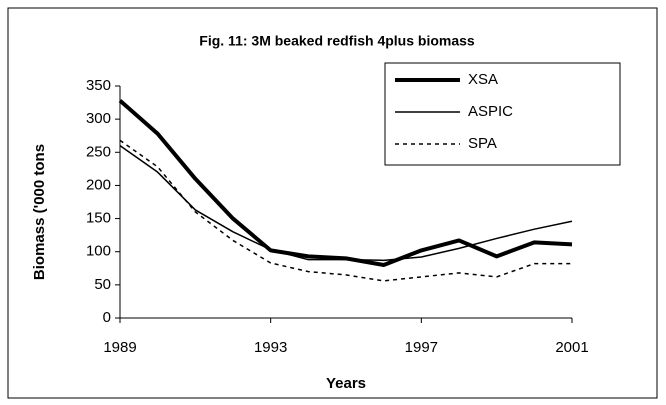  Describe the element at coordinates (119, 347) in the screenshot. I see `x-tick-label: 1989` at that location.